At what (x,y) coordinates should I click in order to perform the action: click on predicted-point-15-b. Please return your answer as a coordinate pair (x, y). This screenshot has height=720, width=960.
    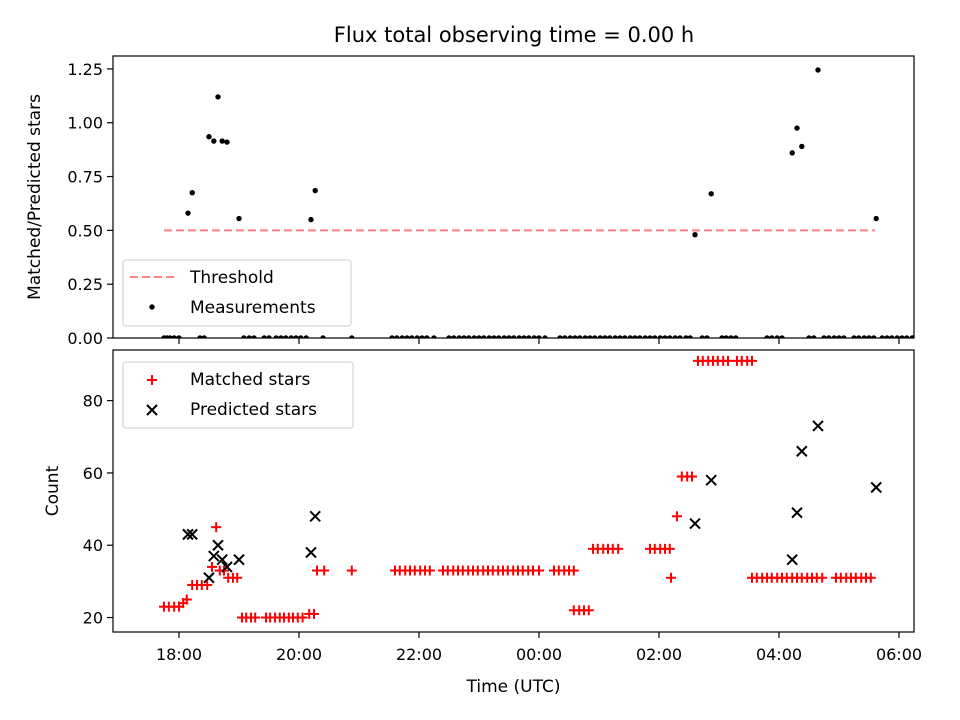
    Looking at the image, I should click on (818, 426).